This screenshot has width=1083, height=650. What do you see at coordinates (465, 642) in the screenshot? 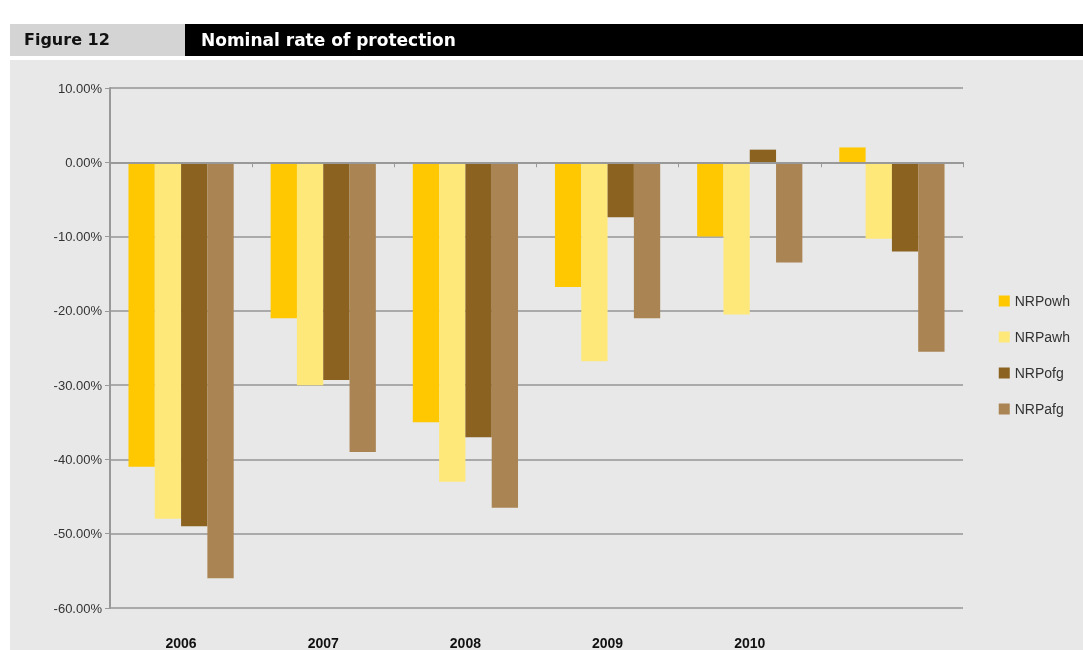
I see `x-tick-label: 2008` at bounding box center [465, 642].